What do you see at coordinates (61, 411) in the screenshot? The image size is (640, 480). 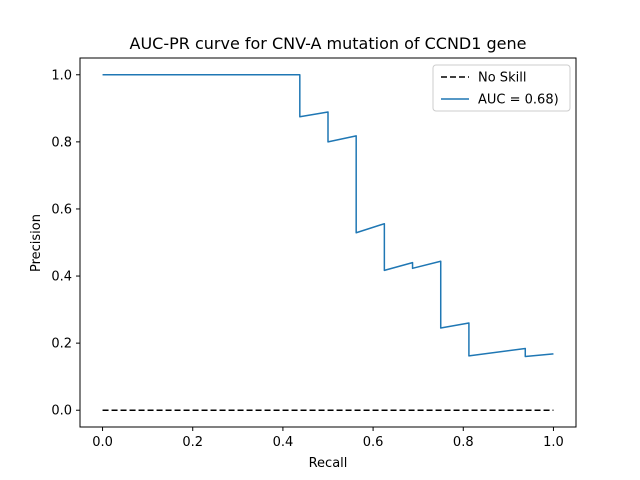 I see `y-tick-label: 0.0` at bounding box center [61, 411].